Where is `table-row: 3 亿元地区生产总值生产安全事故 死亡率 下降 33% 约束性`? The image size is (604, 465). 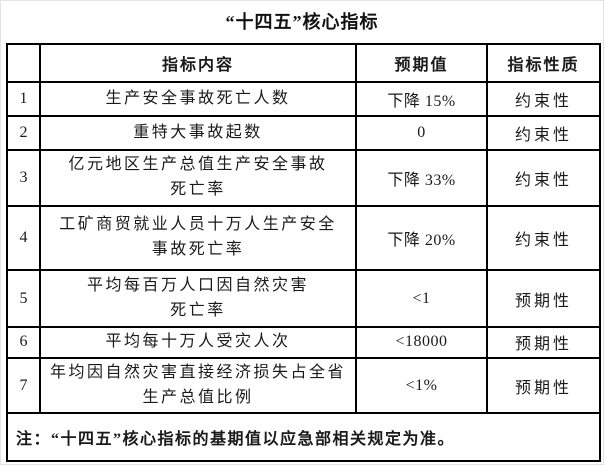
table-row: 3 亿元地区生产总值生产安全事故 死亡率 下降 33% 约束性 is located at coordinates (303, 178).